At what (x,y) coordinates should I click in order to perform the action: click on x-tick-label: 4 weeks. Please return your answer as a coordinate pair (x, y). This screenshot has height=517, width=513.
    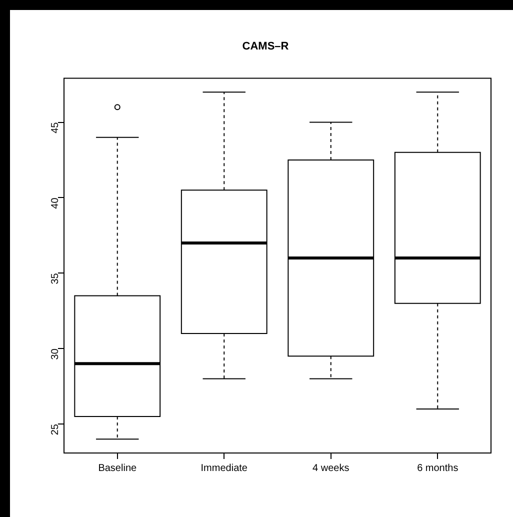
    Looking at the image, I should click on (331, 468).